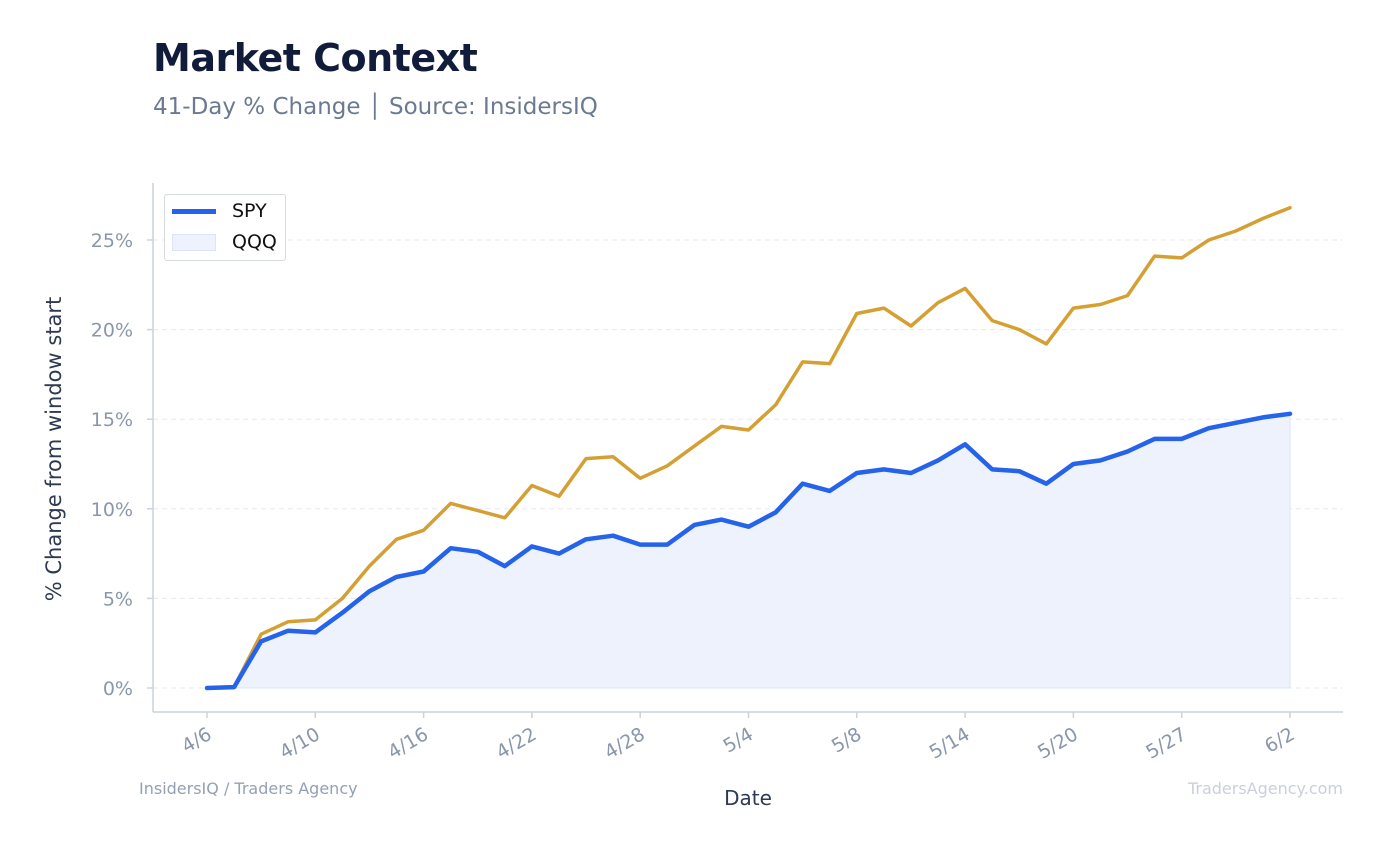 Image resolution: width=1388 pixels, height=855 pixels. Describe the element at coordinates (516, 743) in the screenshot. I see `x-tick-label-3: 4/22` at that location.